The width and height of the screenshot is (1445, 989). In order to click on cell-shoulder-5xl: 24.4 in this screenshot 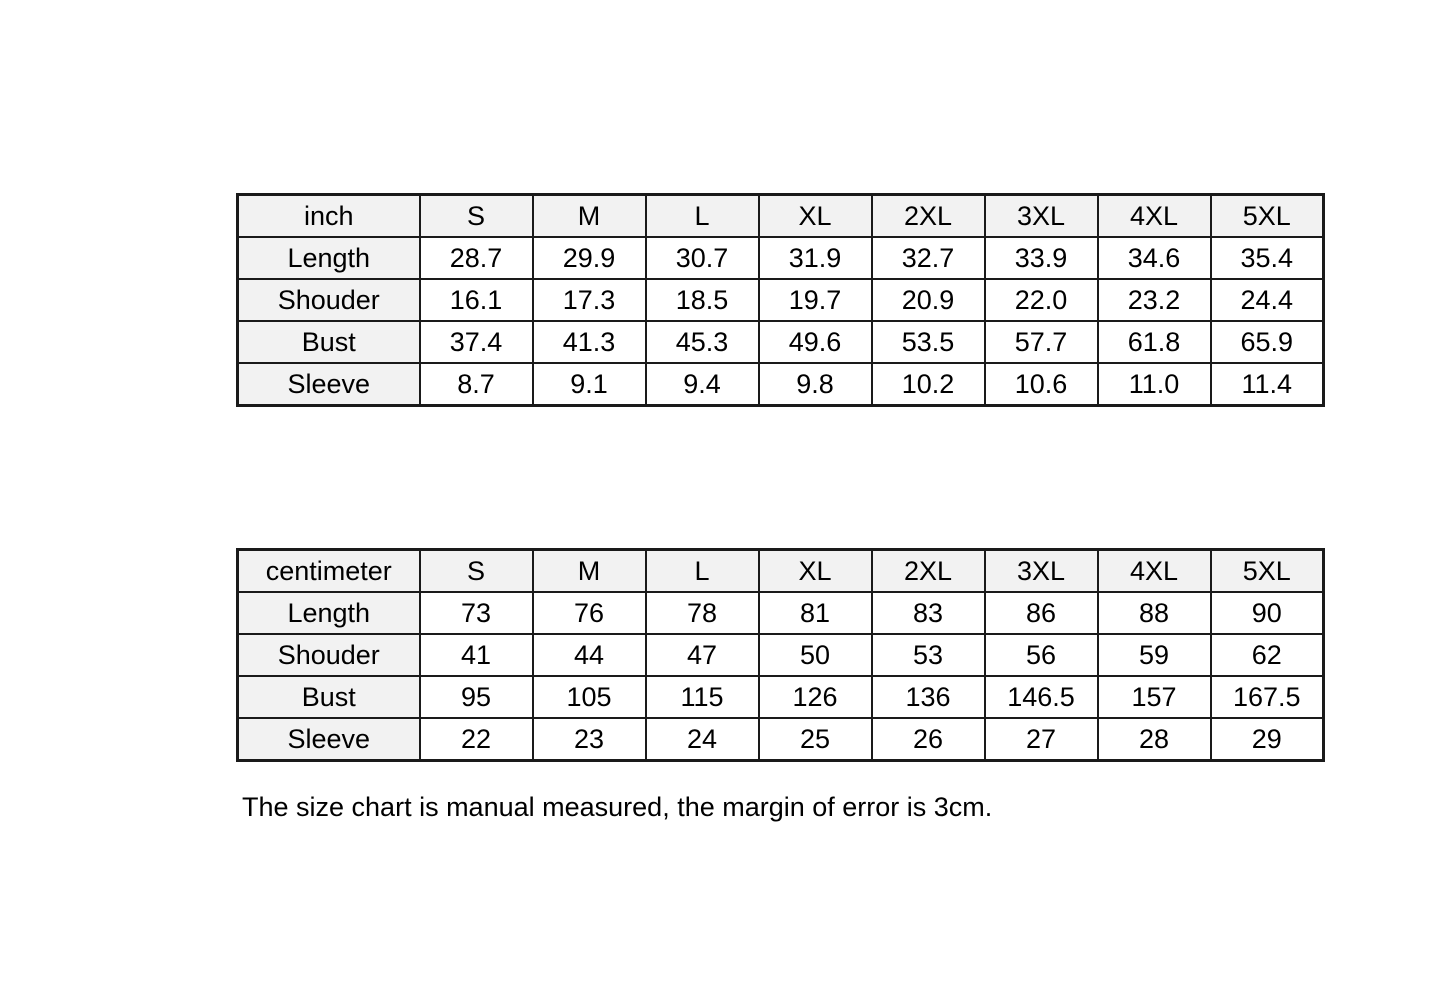, I will do `click(1267, 300)`.